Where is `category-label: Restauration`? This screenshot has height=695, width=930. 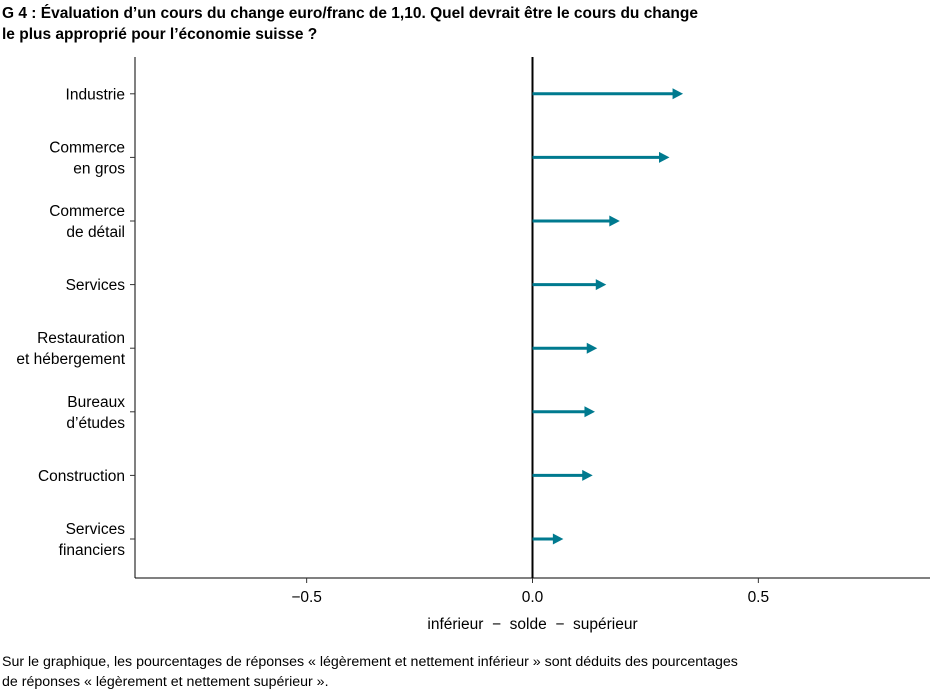 category-label: Restauration is located at coordinates (81, 338).